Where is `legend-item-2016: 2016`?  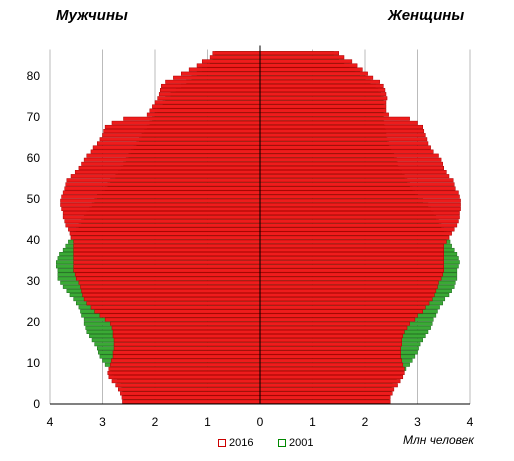 legend-item-2016: 2016 is located at coordinates (235, 443).